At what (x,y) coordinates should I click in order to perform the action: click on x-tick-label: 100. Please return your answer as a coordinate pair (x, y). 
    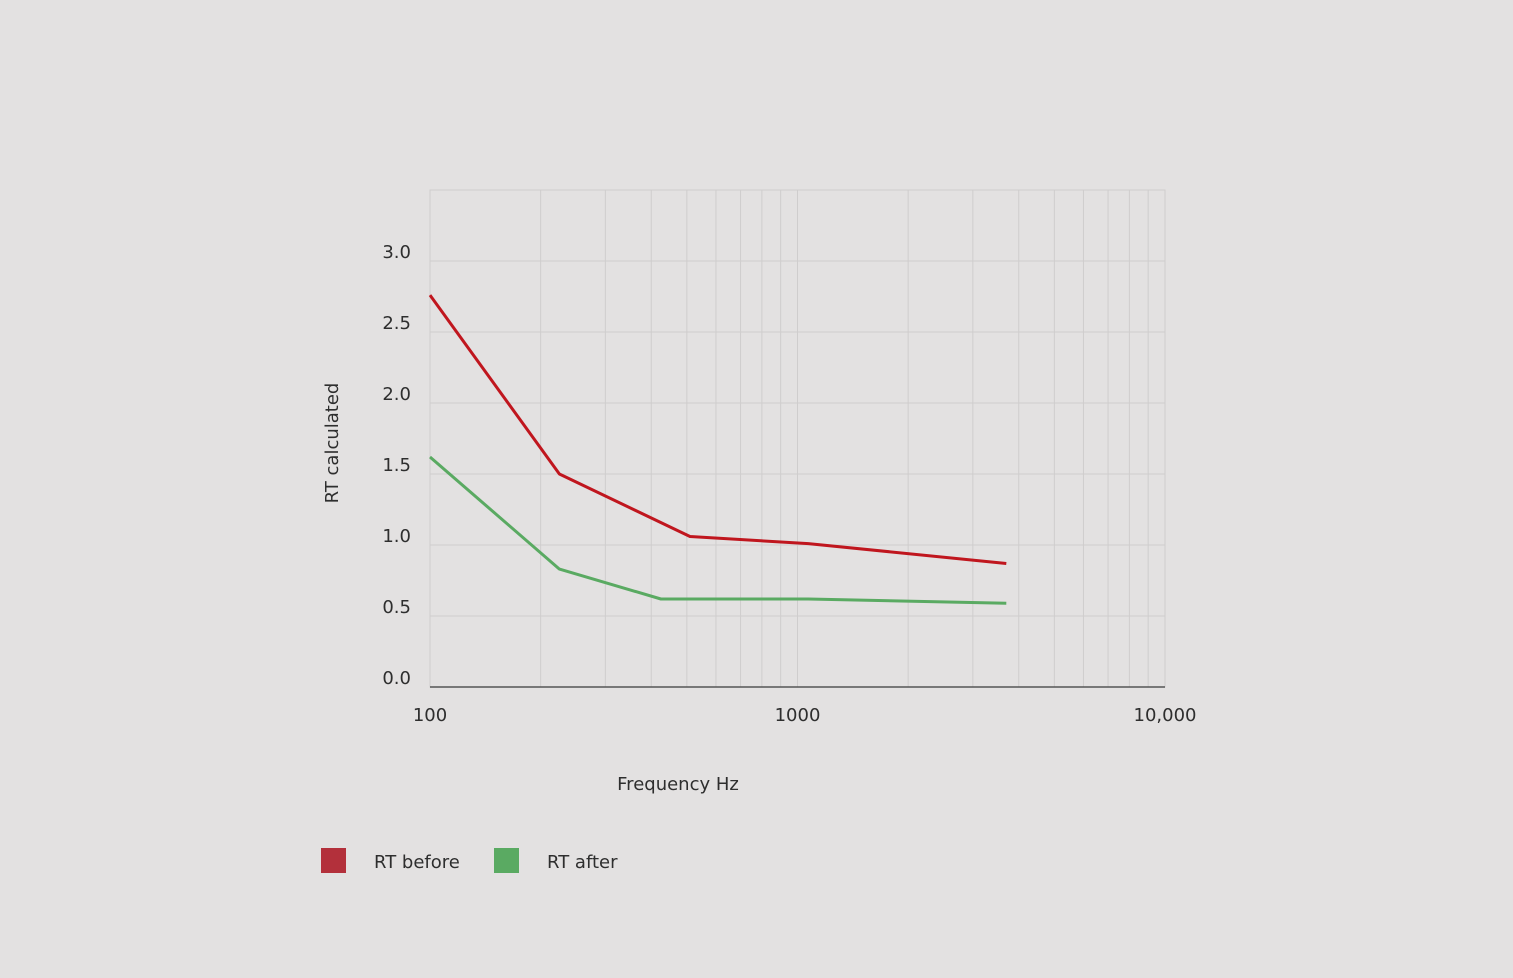
    Looking at the image, I should click on (430, 715).